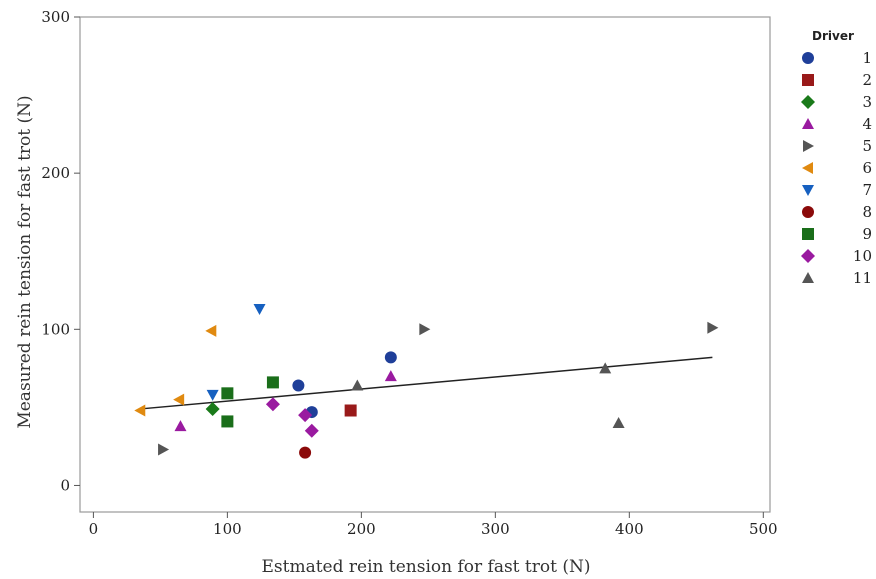 The image size is (876, 579). Describe the element at coordinates (862, 278) in the screenshot. I see `legend-label-driver-11: 11` at that location.